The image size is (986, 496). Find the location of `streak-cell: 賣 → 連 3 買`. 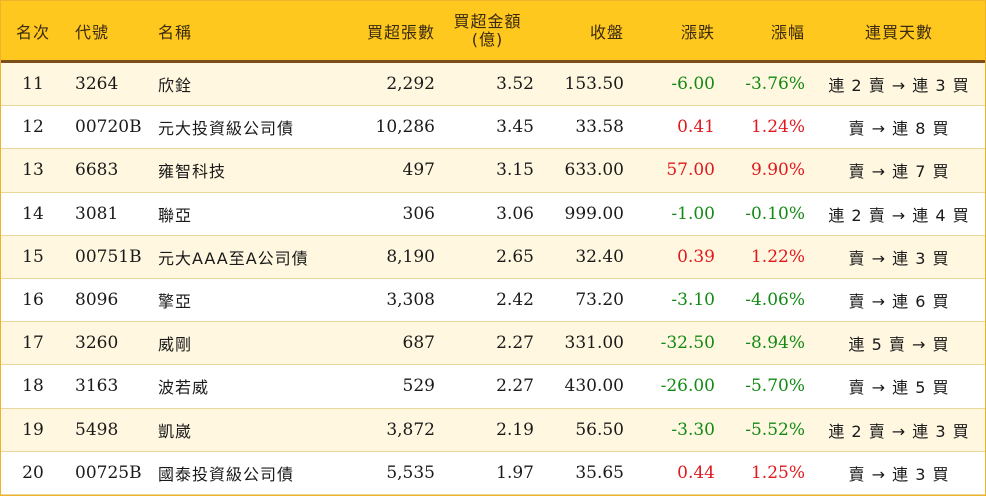

streak-cell: 賣 → 連 3 買 is located at coordinates (899, 474).